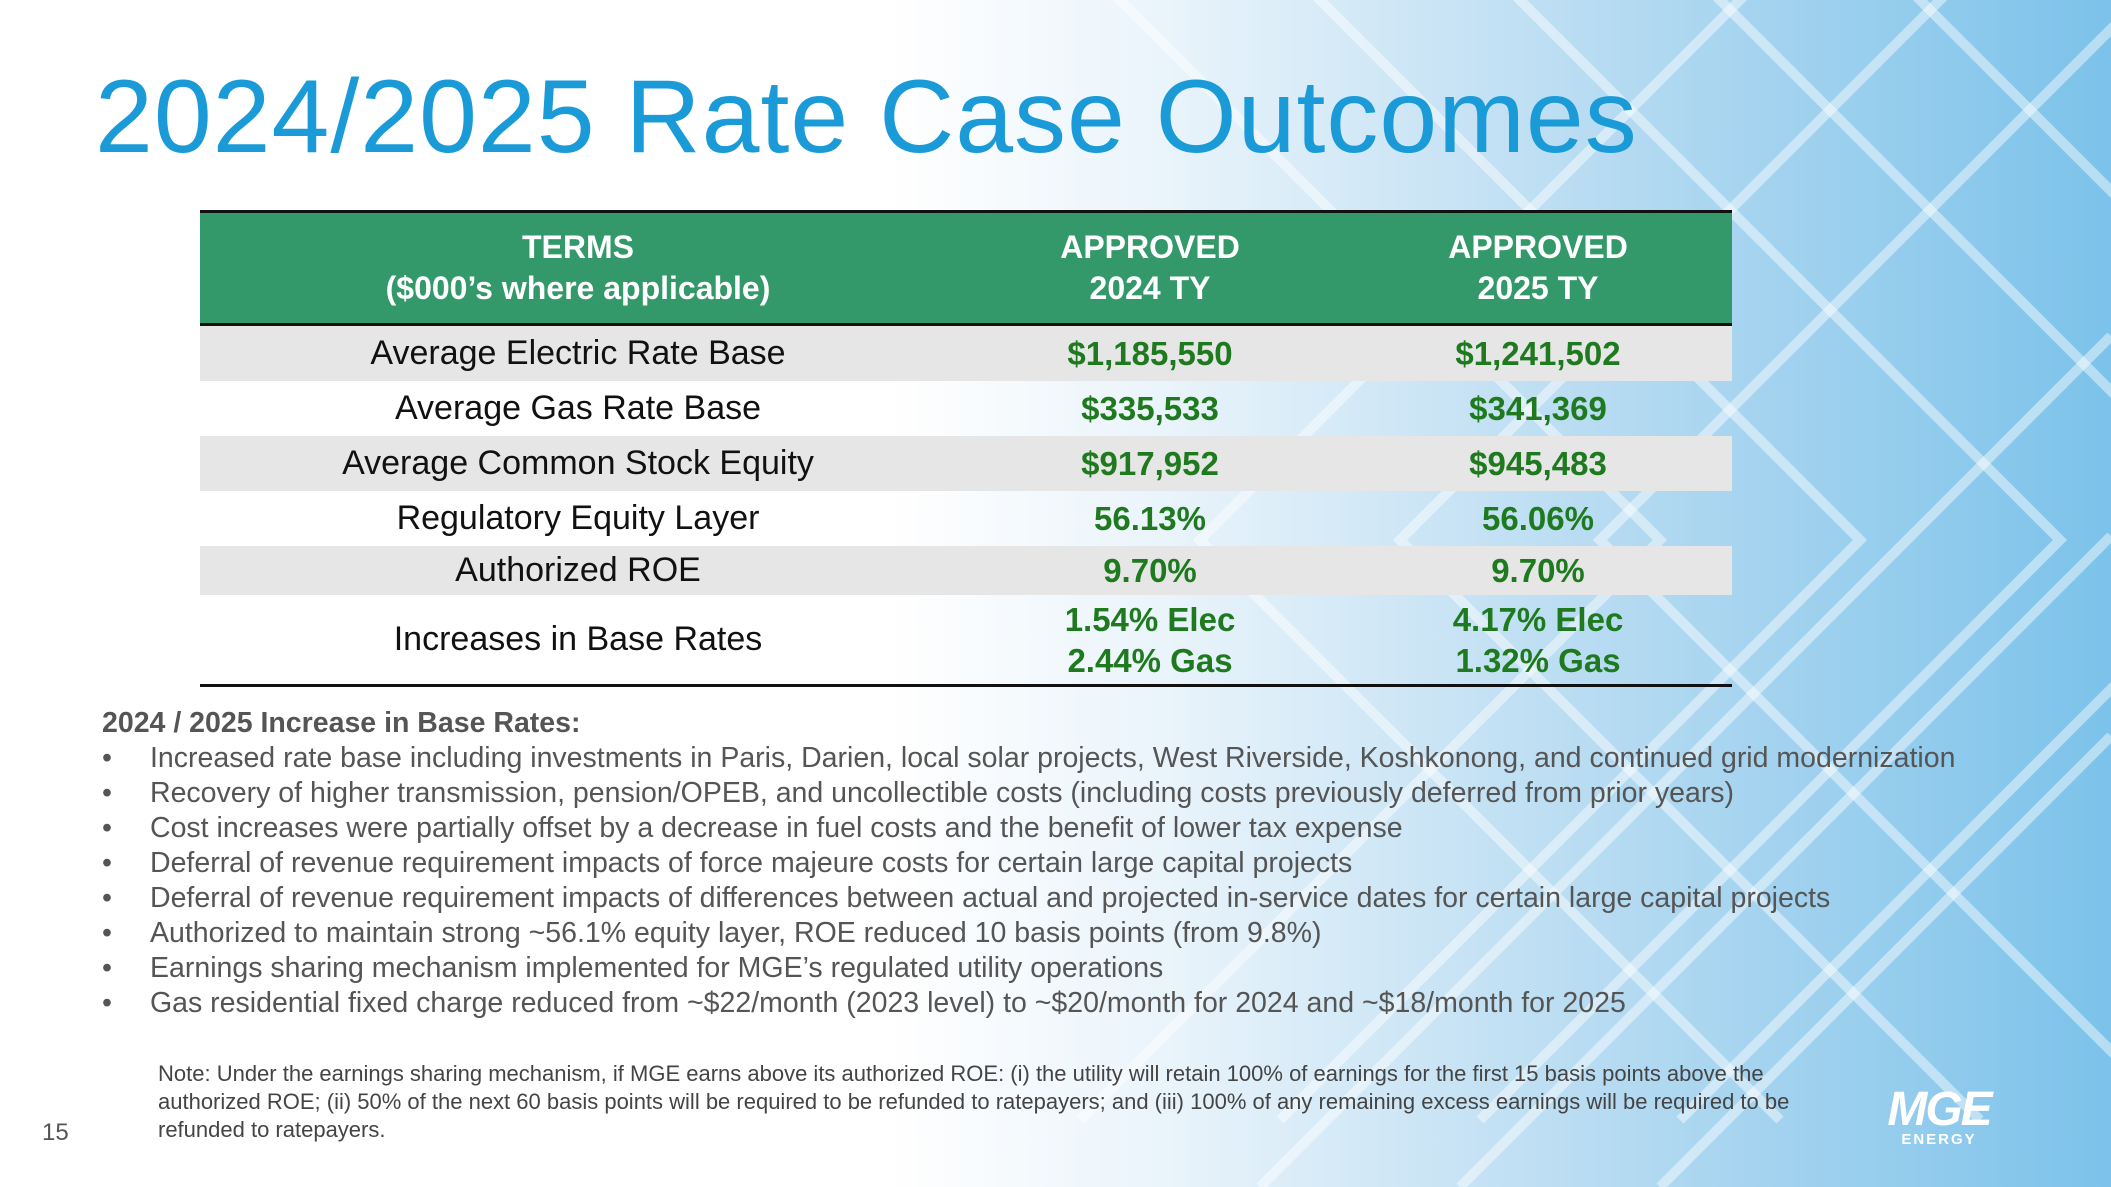  Describe the element at coordinates (55, 1132) in the screenshot. I see `page-number: 15` at that location.